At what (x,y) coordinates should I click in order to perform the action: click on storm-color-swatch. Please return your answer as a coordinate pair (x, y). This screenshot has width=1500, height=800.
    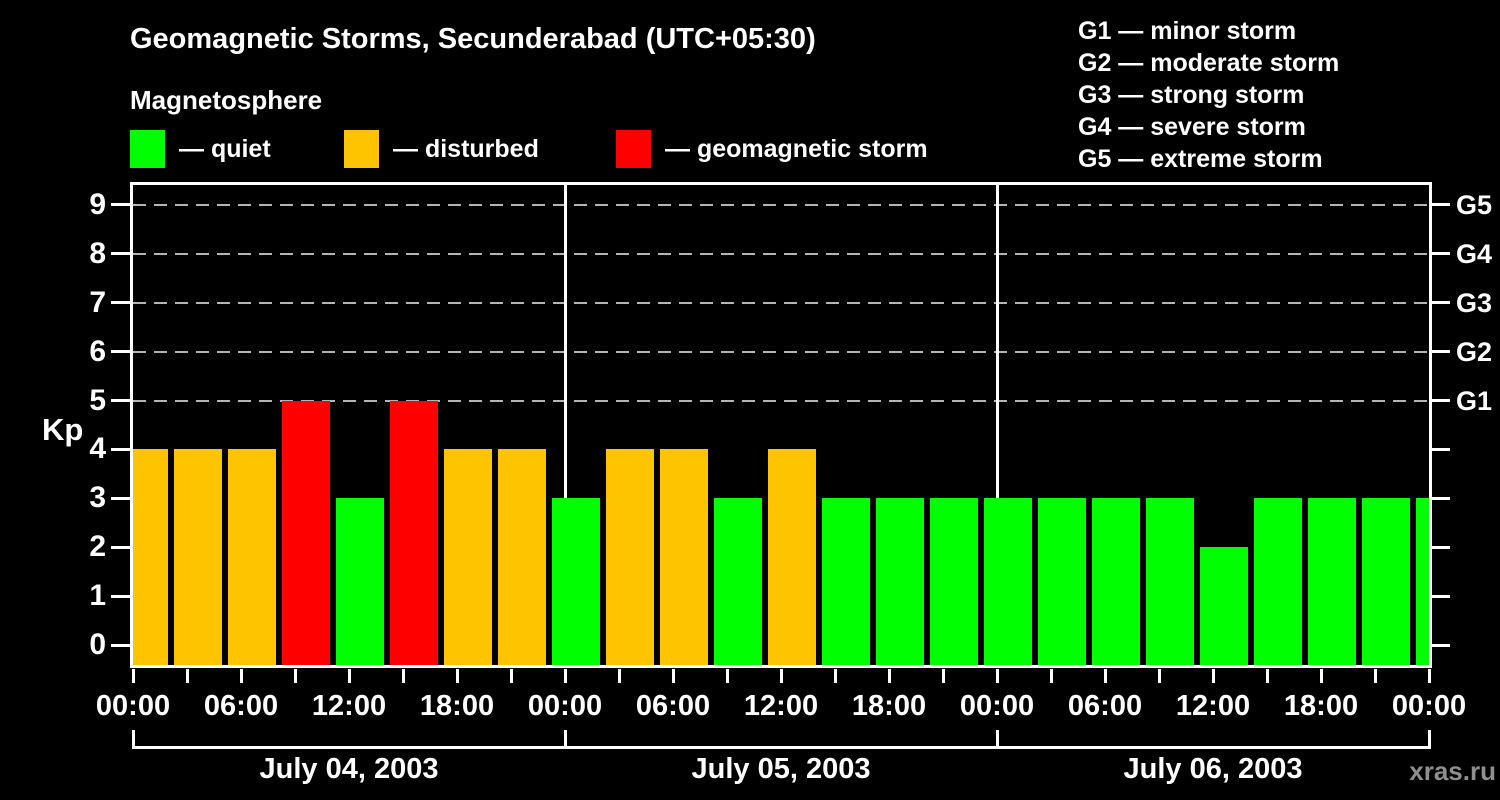
    Looking at the image, I should click on (633, 149).